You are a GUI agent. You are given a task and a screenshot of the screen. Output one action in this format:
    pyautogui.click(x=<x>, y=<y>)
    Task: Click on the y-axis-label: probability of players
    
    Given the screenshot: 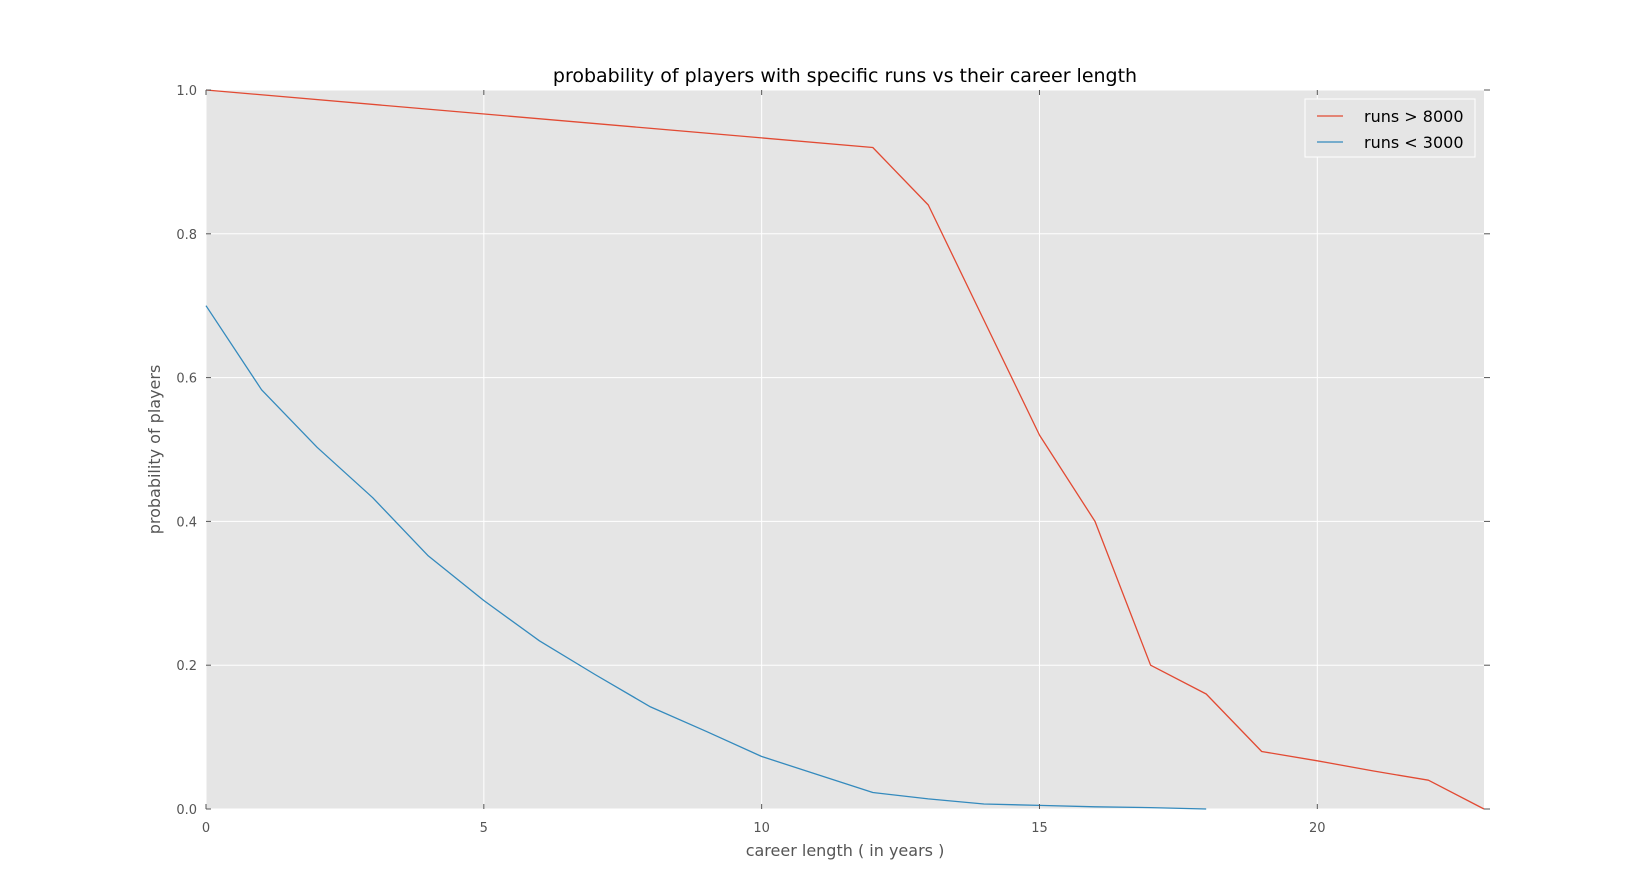 What is the action you would take?
    pyautogui.click(x=154, y=450)
    